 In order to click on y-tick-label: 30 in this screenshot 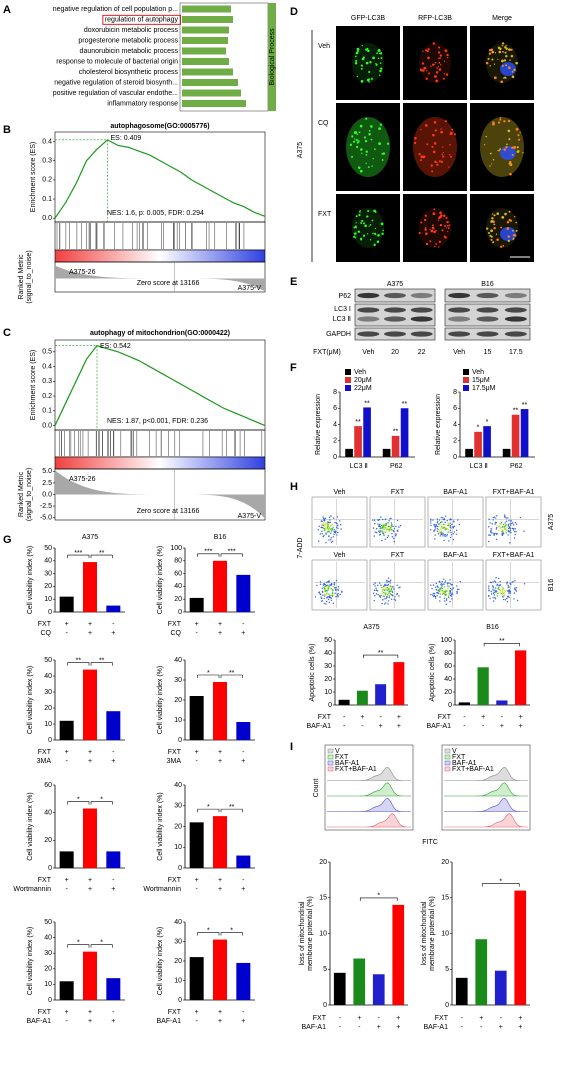, I will do `click(48, 953)`.